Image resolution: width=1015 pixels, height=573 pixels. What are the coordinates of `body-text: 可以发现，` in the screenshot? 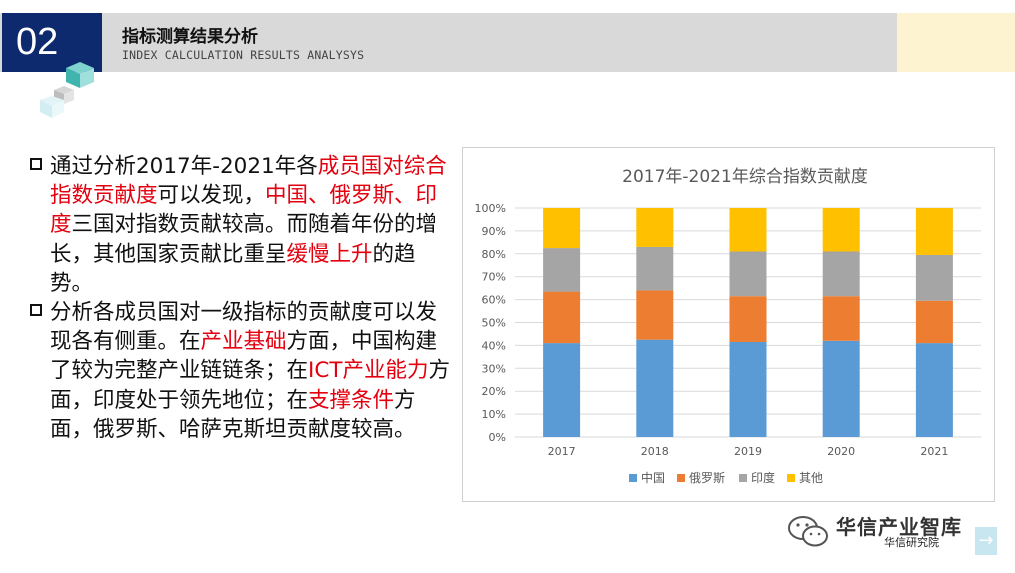 It's located at (211, 196).